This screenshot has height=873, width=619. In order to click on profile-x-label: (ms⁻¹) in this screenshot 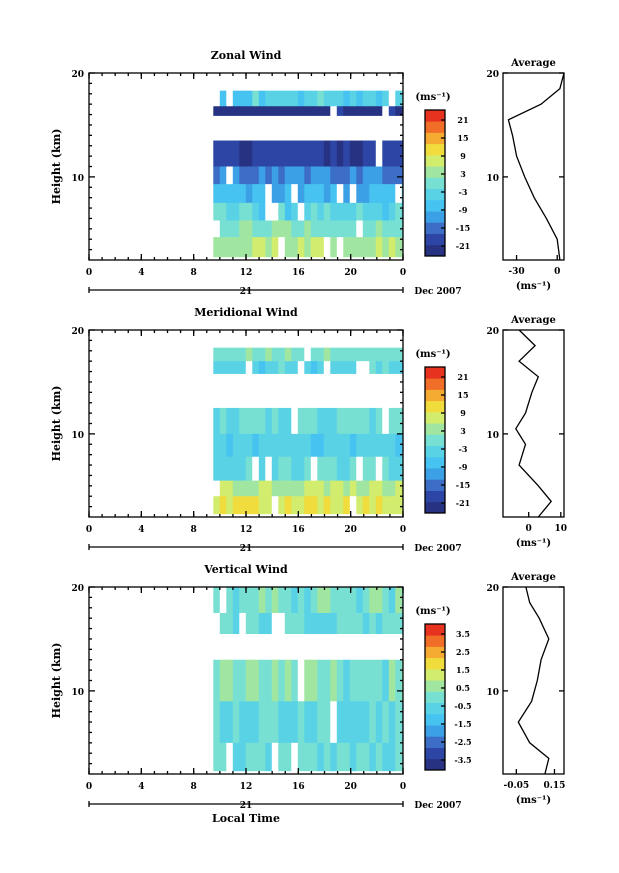, I will do `click(533, 543)`.